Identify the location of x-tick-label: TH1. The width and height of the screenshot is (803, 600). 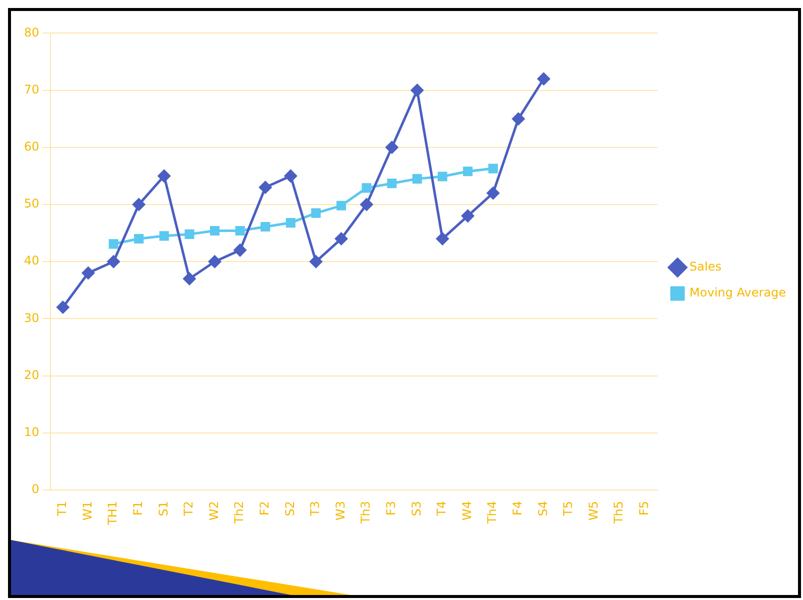
(113, 513).